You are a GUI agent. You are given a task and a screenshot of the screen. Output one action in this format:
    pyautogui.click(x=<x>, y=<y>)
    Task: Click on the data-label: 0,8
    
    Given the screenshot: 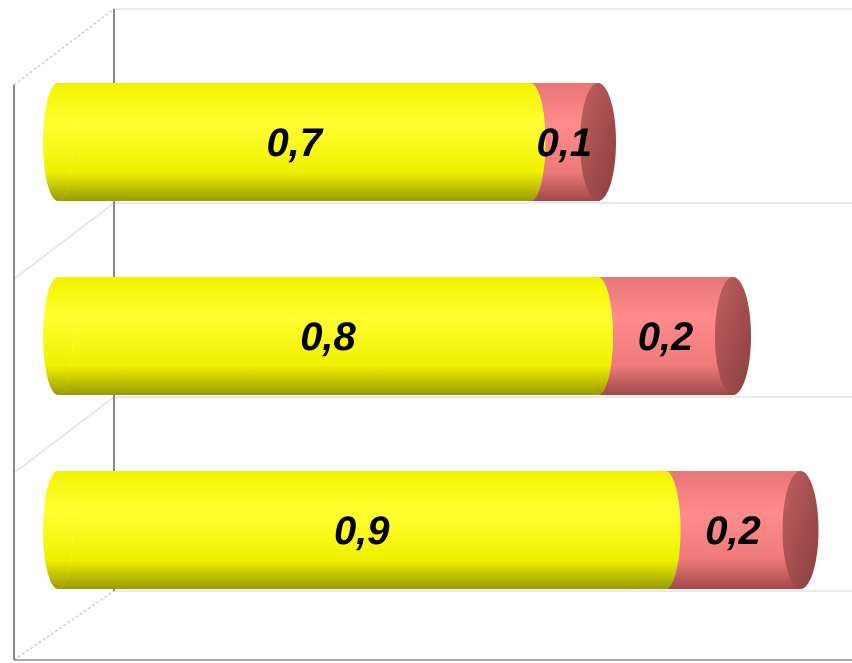 What is the action you would take?
    pyautogui.click(x=328, y=337)
    